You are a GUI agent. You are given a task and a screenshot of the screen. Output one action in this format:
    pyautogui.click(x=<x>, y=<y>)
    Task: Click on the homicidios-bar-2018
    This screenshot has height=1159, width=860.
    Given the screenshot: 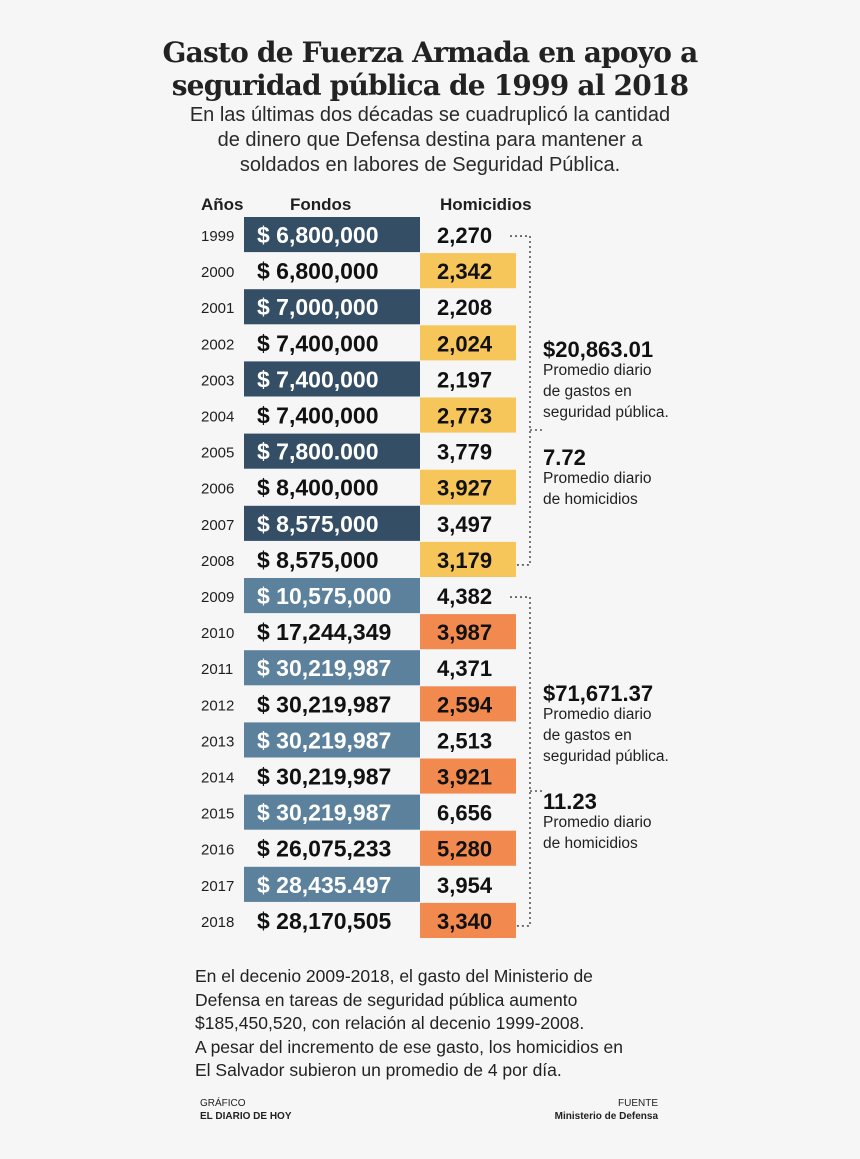 What is the action you would take?
    pyautogui.click(x=468, y=920)
    